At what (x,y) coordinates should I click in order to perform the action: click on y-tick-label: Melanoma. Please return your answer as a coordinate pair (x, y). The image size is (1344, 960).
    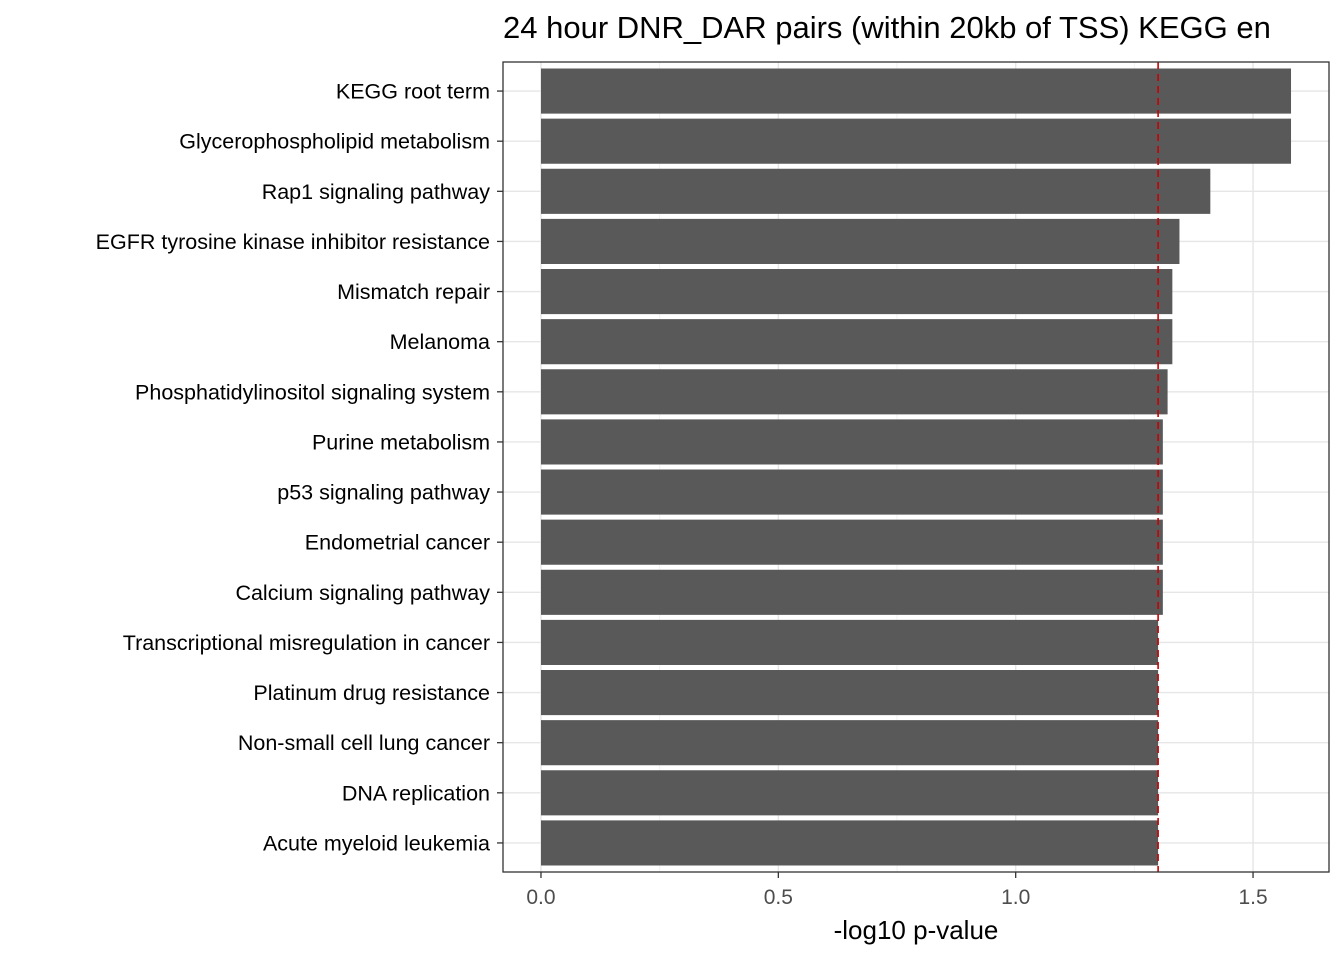
    Looking at the image, I should click on (440, 342).